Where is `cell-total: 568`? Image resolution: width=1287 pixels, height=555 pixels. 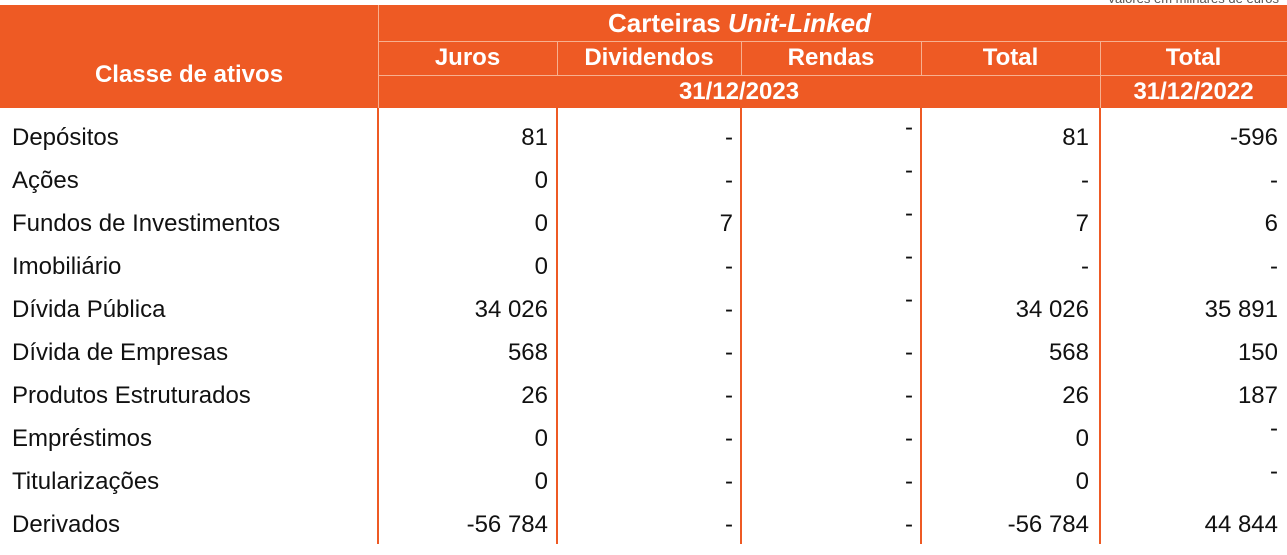
cell-total: 568 is located at coordinates (1068, 352).